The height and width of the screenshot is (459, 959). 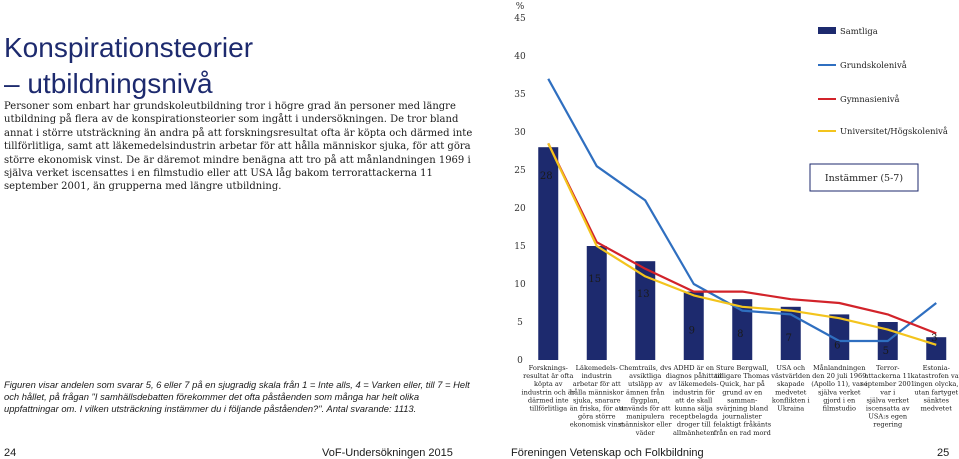 I want to click on legend-label: Grundskolenivå, so click(x=873, y=64).